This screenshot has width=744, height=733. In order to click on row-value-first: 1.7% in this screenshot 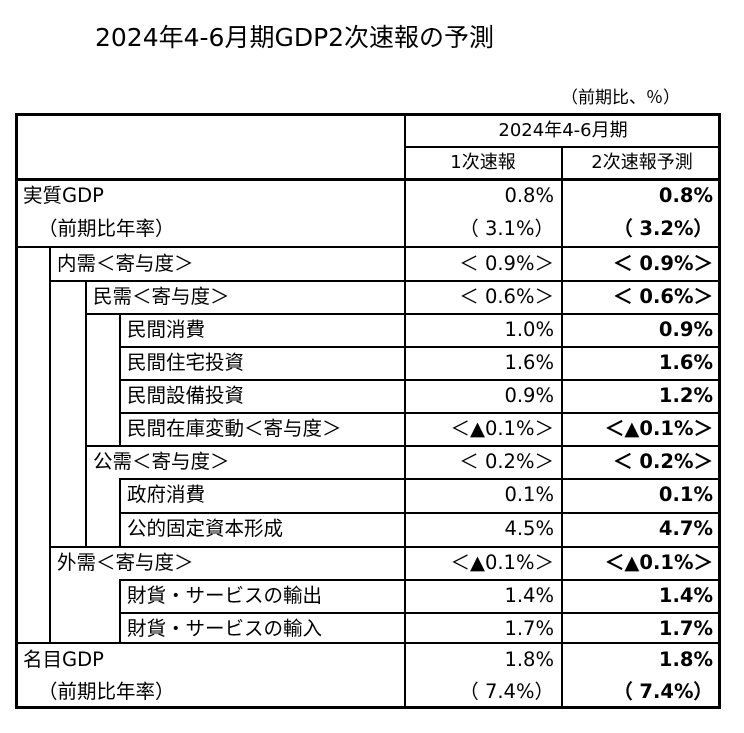, I will do `click(529, 628)`.